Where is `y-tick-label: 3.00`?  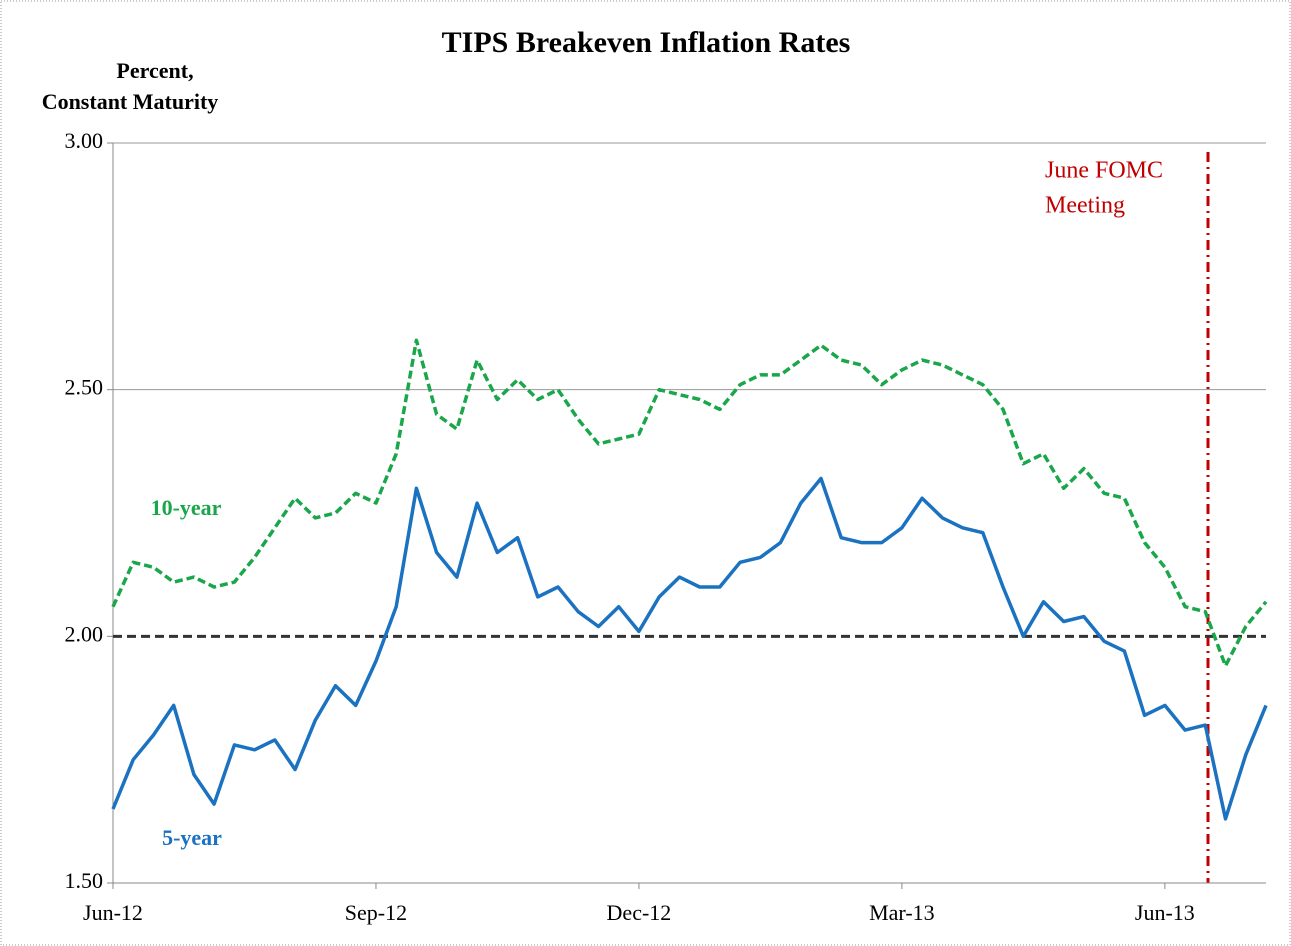
y-tick-label: 3.00 is located at coordinates (84, 140).